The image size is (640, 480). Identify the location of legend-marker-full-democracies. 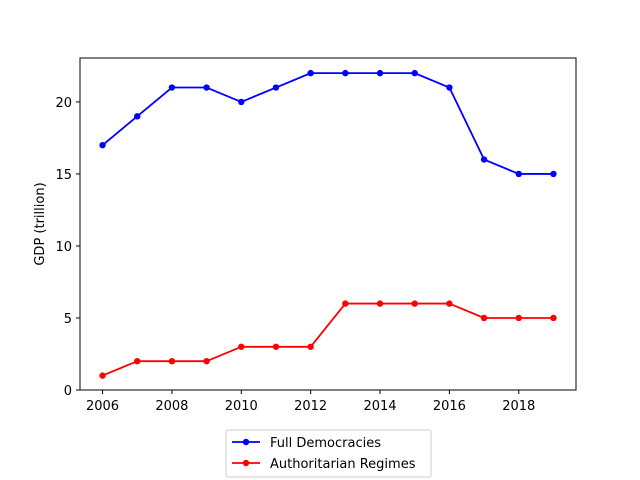
(246, 442).